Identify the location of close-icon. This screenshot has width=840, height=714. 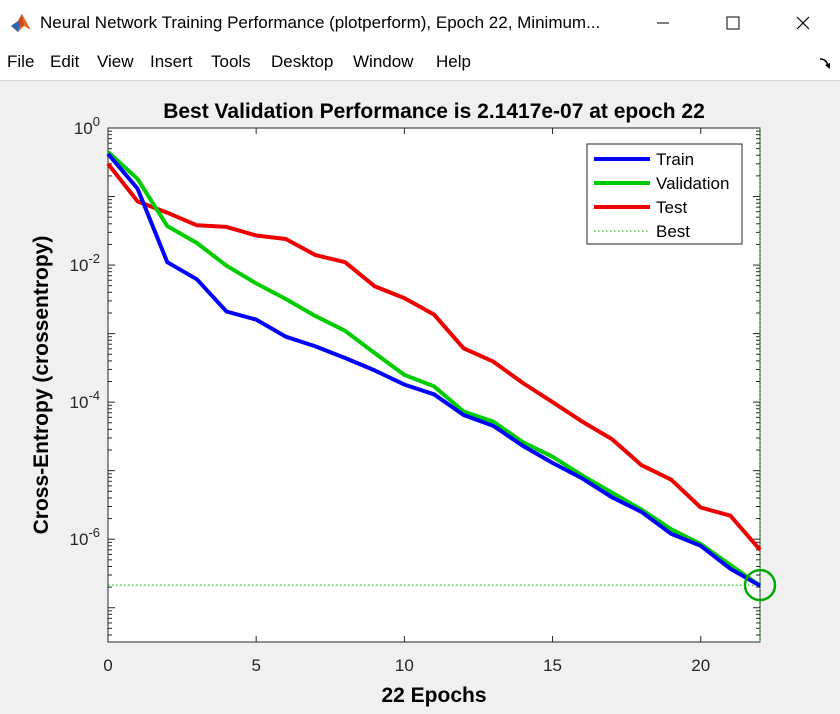
(803, 23).